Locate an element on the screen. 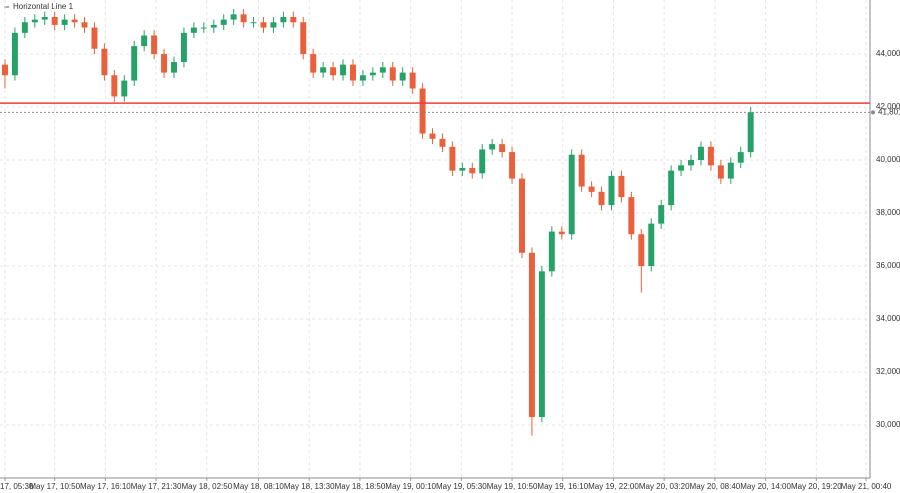 Image resolution: width=900 pixels, height=493 pixels. last-price-label: 41,801 is located at coordinates (889, 111).